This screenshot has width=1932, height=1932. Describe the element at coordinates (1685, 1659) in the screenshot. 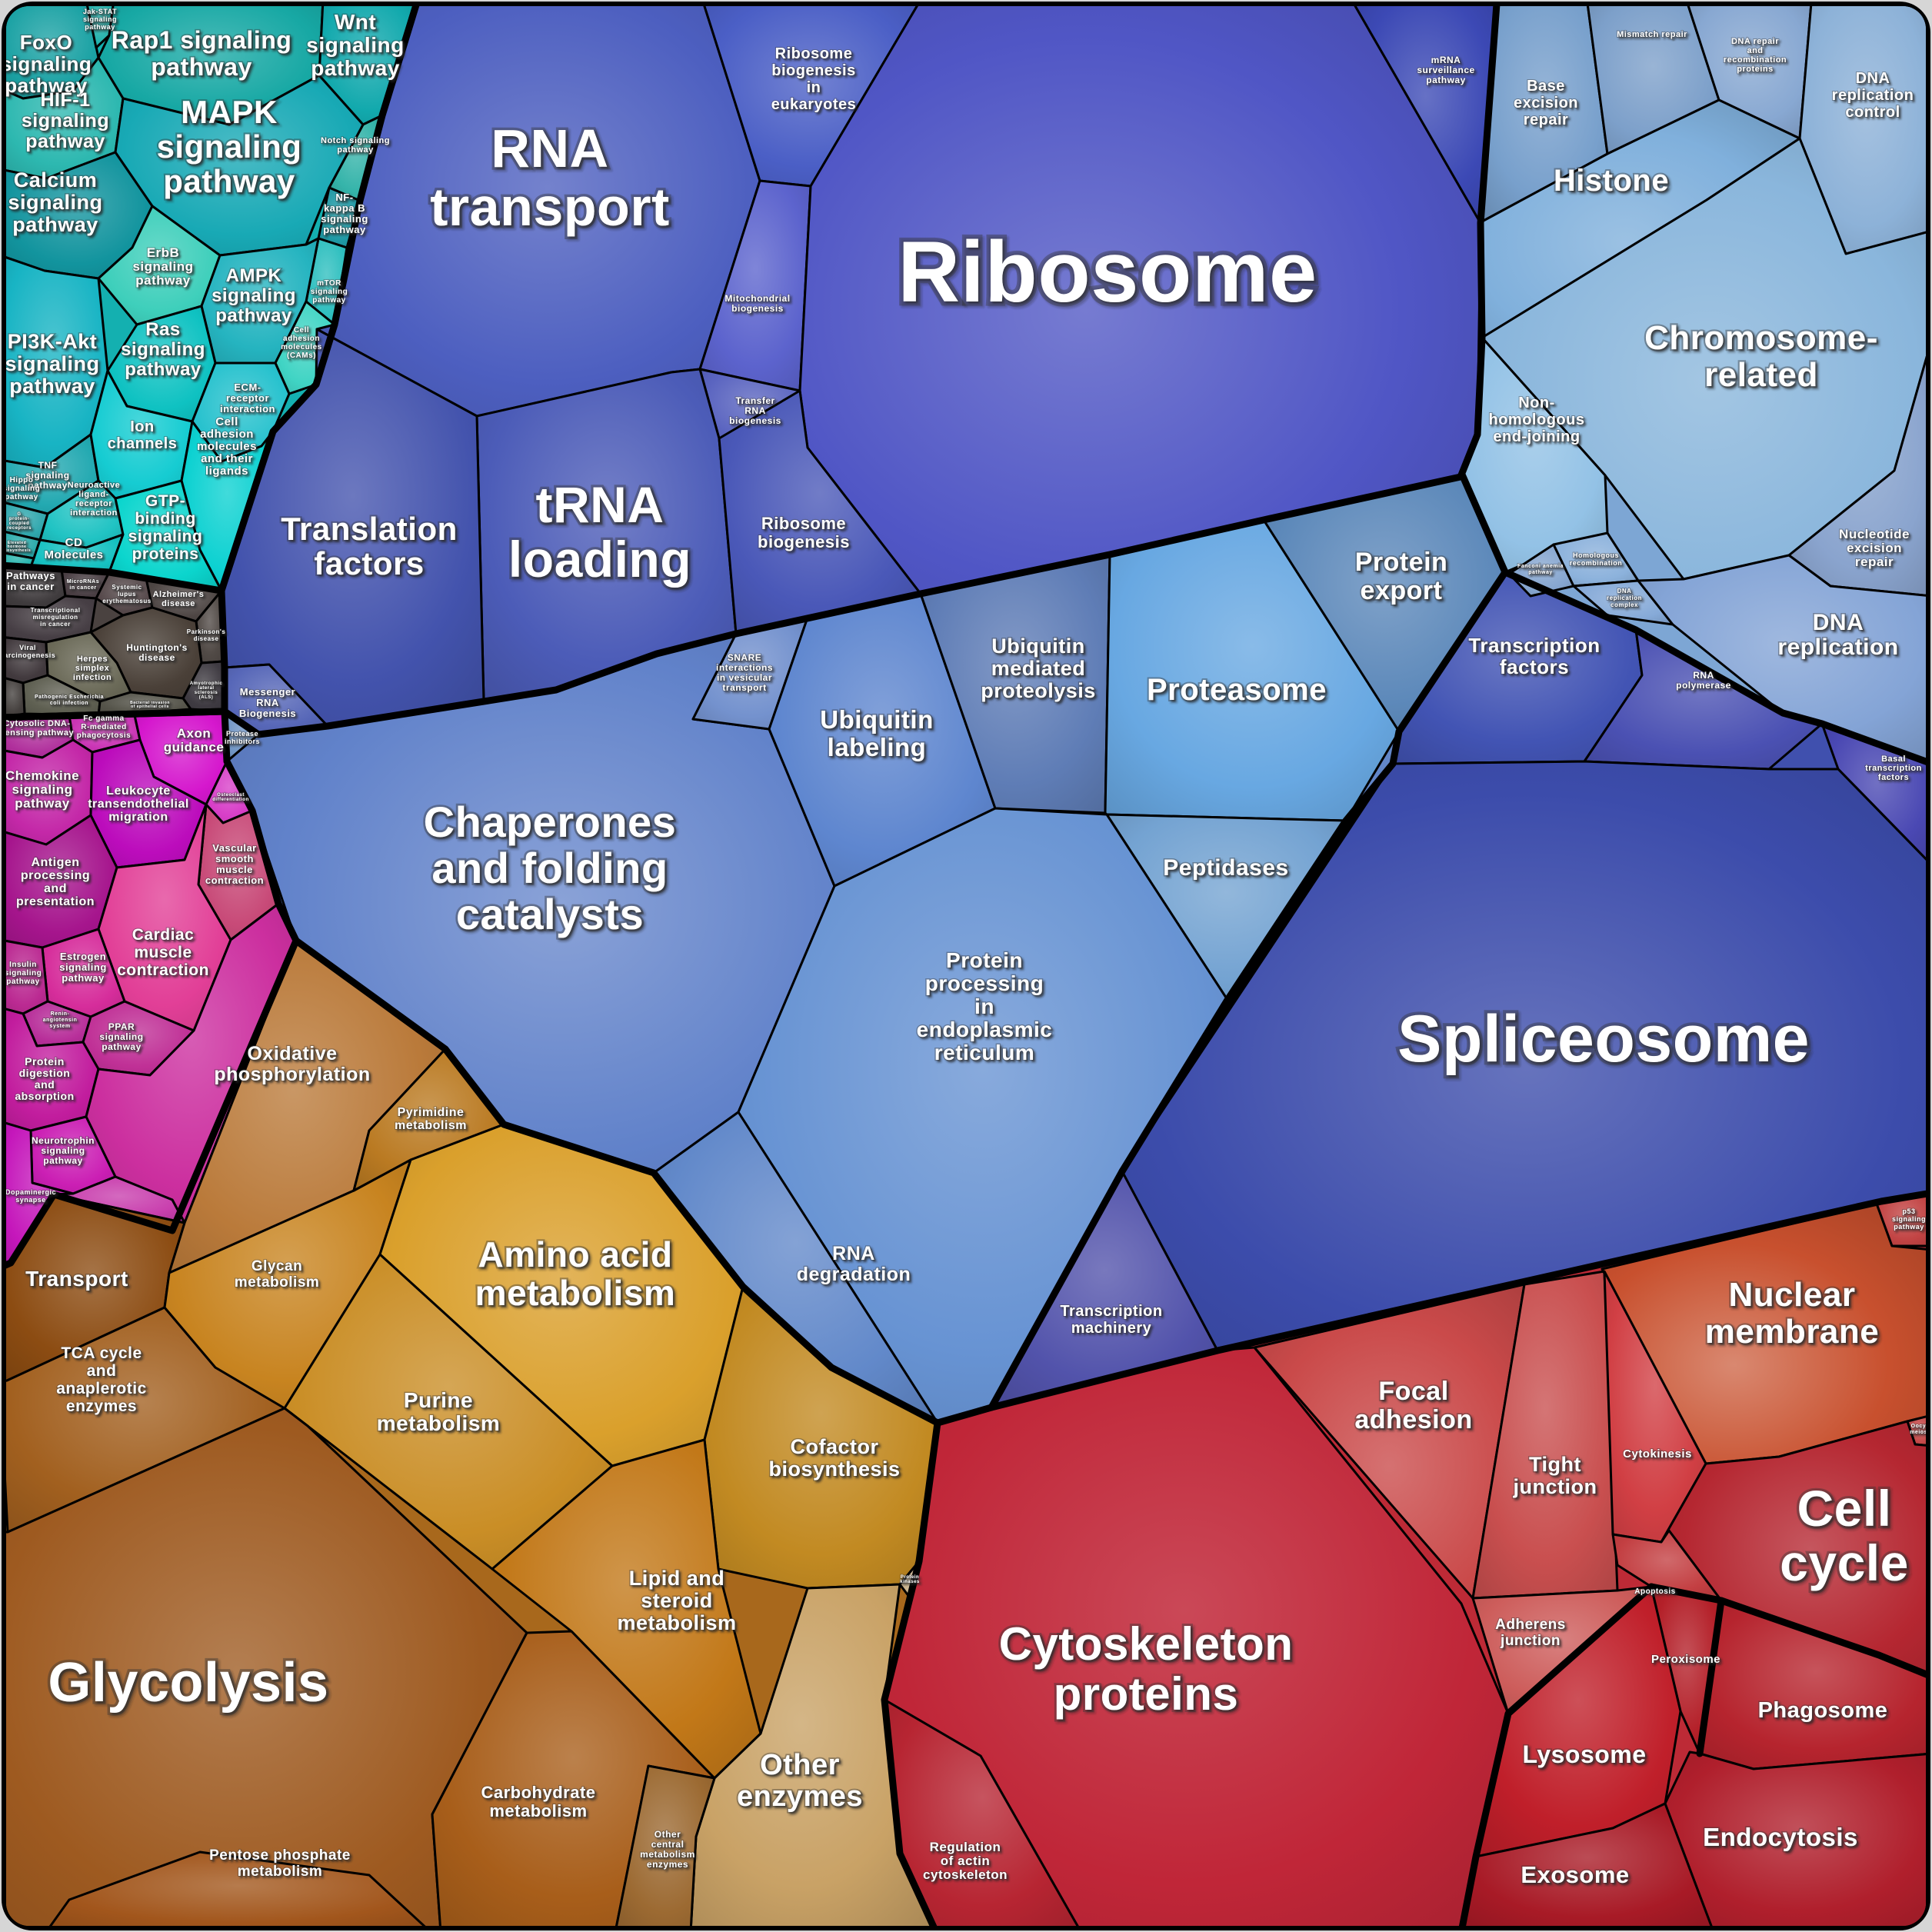

I see `svg-text: Peroxisome` at that location.